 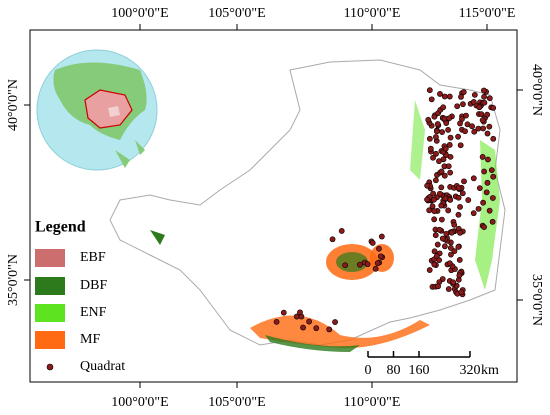 I want to click on right-coordinate-label: 35°0'0"N, so click(x=536, y=300).